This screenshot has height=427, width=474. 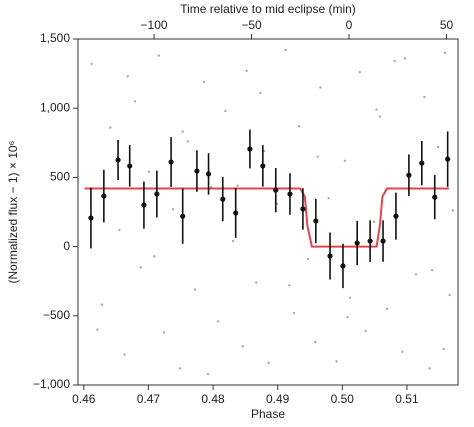 What do you see at coordinates (51, 384) in the screenshot?
I see `y-tick-label: −1,000` at bounding box center [51, 384].